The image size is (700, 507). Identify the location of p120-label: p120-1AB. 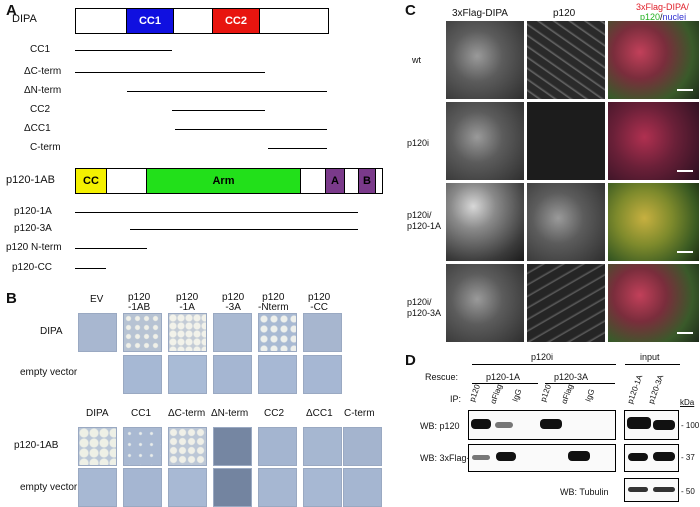
(30, 180).